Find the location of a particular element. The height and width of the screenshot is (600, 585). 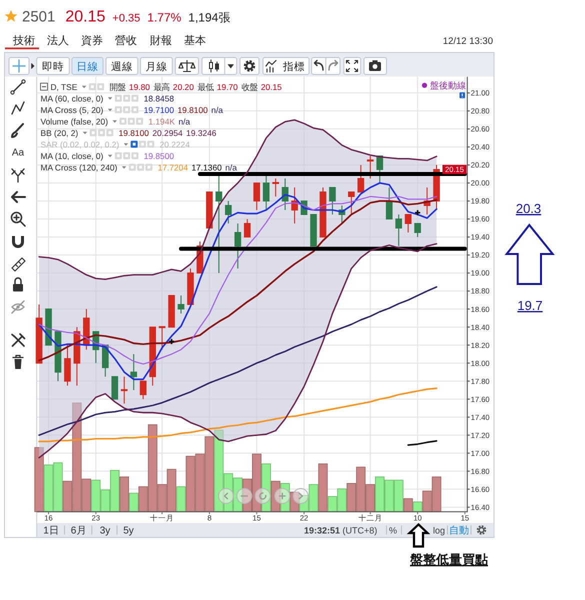

annotation: MA Cross (120, 240) is located at coordinates (79, 167).